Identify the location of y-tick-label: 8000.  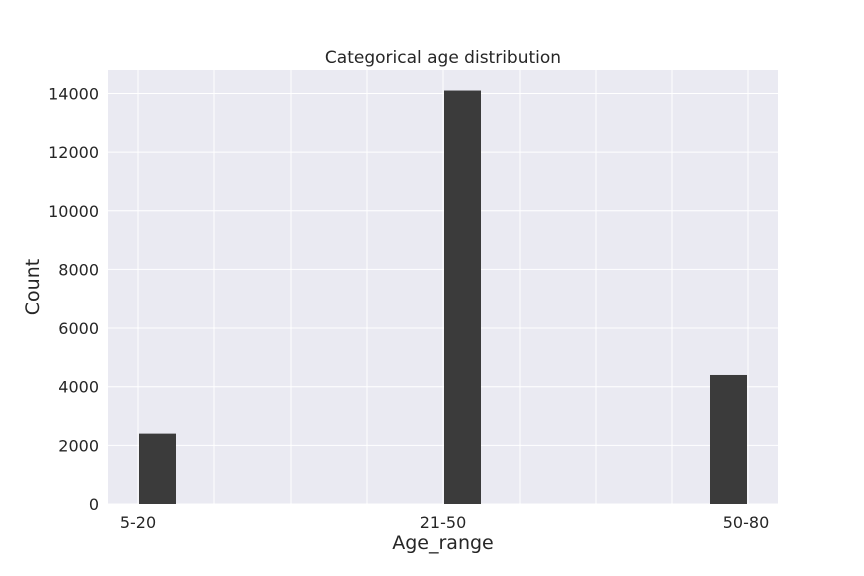
(78, 269).